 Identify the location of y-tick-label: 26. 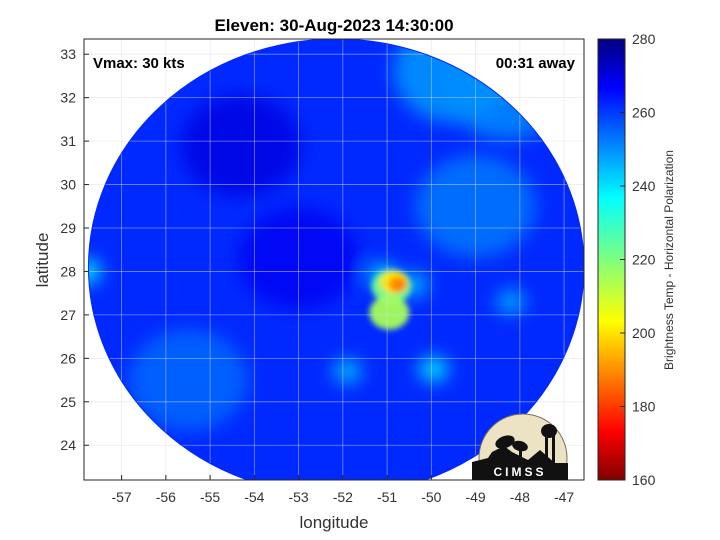
(68, 358).